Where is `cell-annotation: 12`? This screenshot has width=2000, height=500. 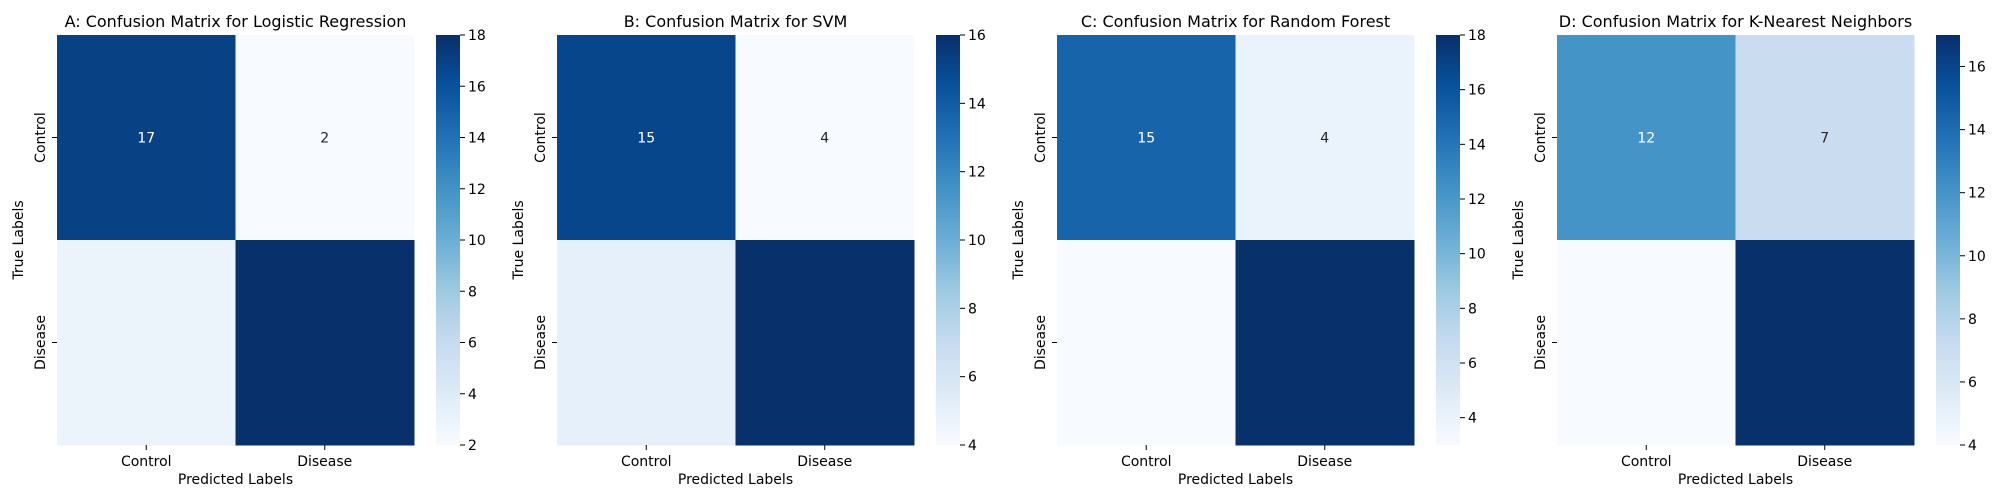
cell-annotation: 12 is located at coordinates (1646, 139).